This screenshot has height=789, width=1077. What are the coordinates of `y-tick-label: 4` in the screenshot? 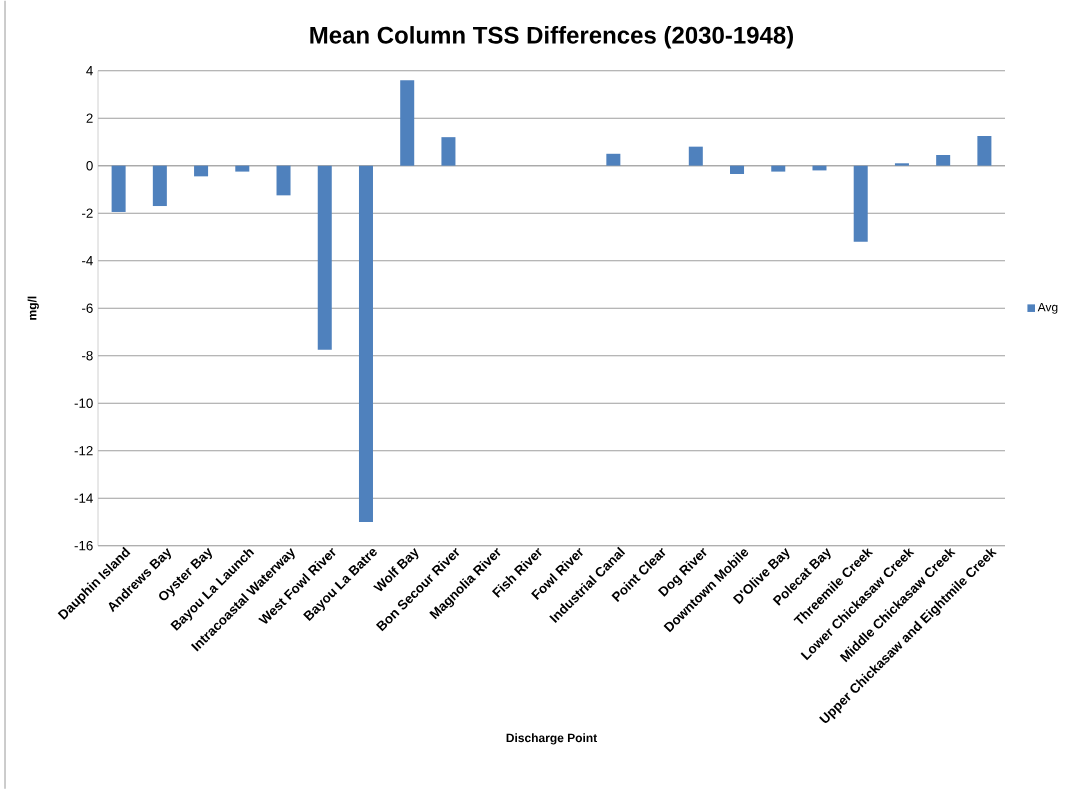 It's located at (89, 70).